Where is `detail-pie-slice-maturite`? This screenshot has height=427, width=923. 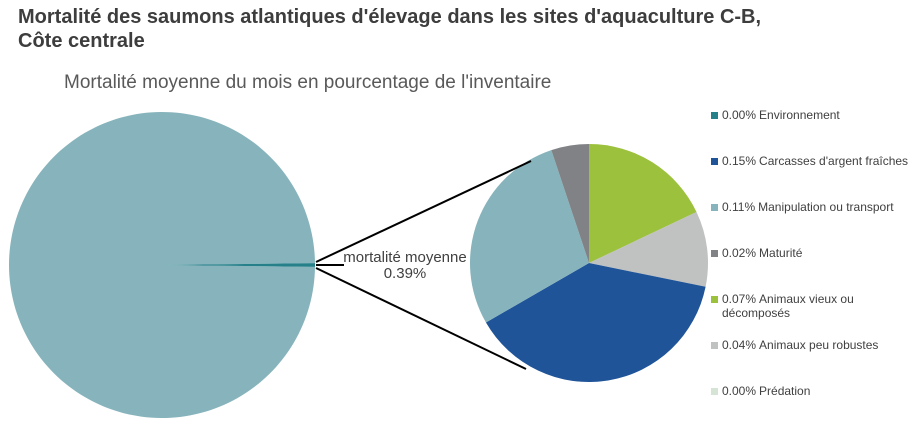 detail-pie-slice-maturite is located at coordinates (570, 203).